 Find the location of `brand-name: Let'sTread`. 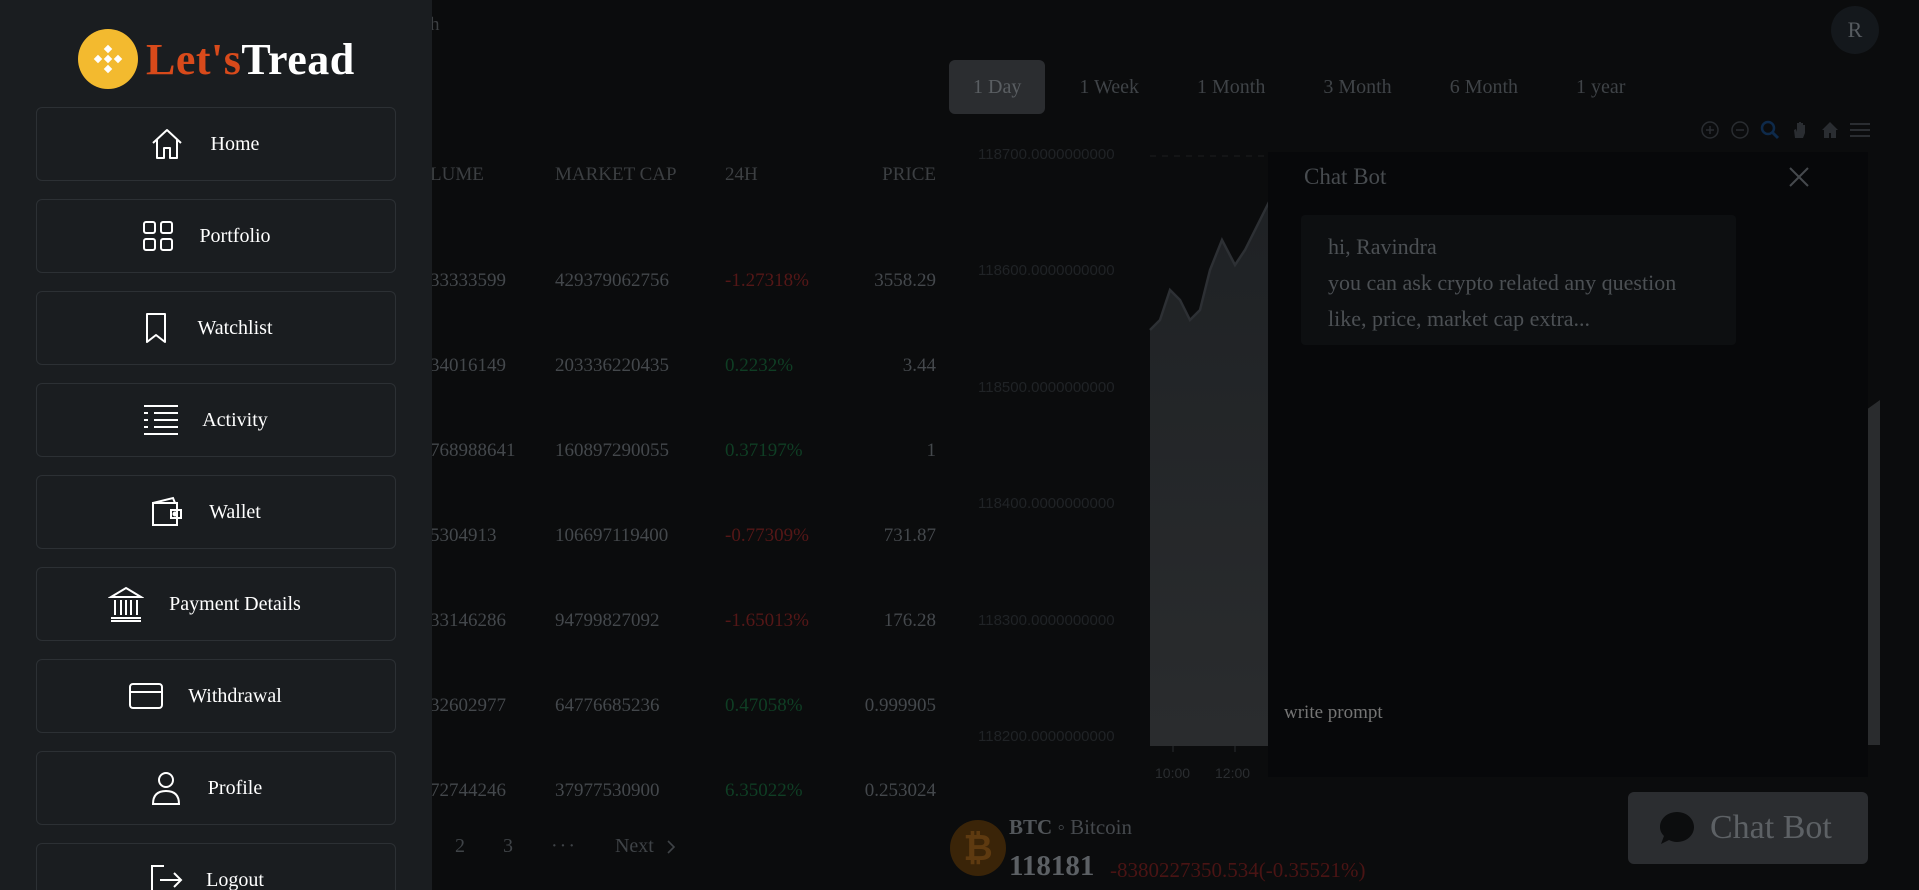

brand-name: Let'sTread is located at coordinates (250, 59).